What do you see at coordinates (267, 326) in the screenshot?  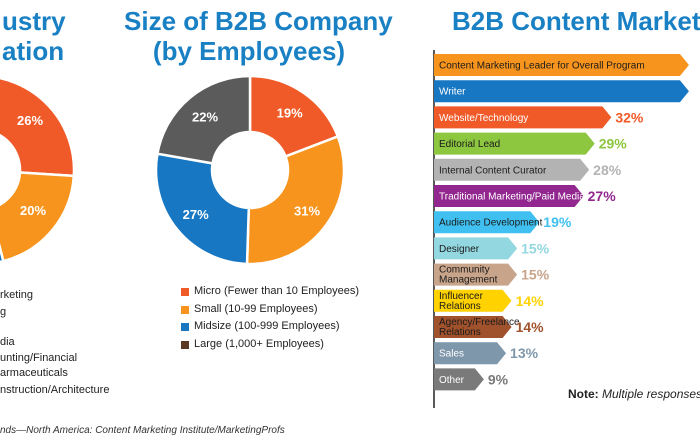 I see `legend-label: Midsize (100-999 Employees)` at bounding box center [267, 326].